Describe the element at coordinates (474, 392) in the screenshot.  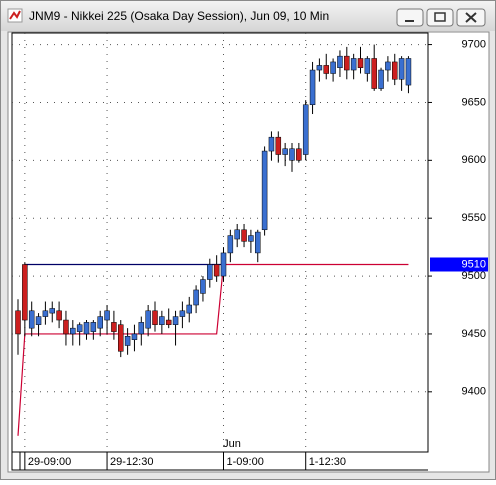
I see `y-tick-label: 9400` at that location.